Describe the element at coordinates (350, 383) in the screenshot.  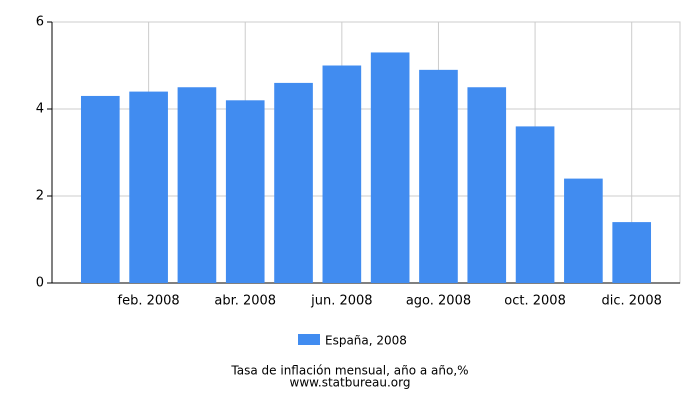
I see `source: www.statbureau.org` at that location.